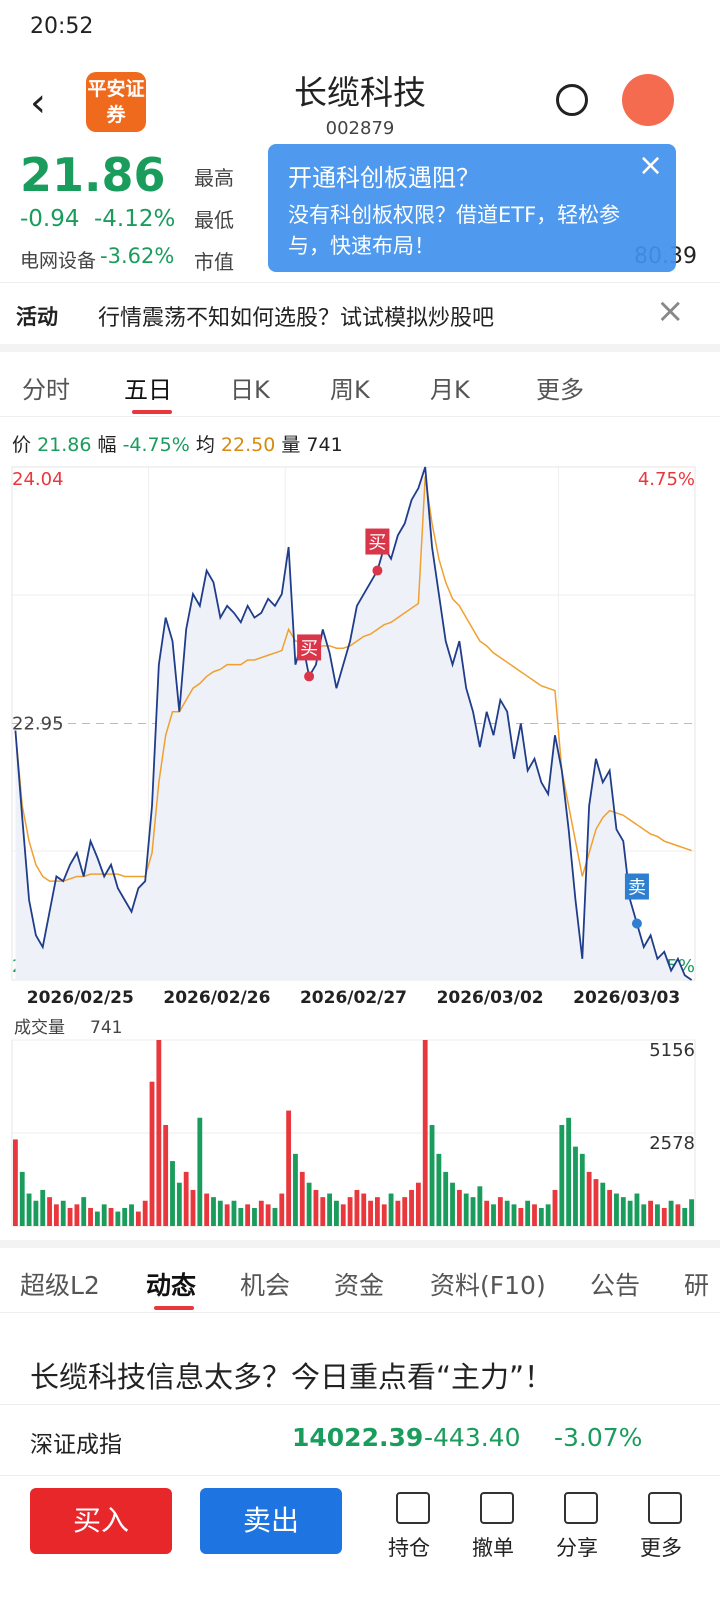  Describe the element at coordinates (572, 100) in the screenshot. I see `search` at that location.